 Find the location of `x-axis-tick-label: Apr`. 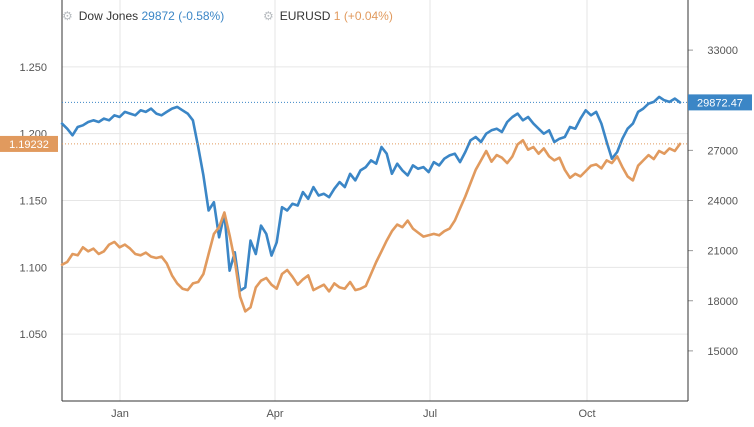

x-axis-tick-label: Apr is located at coordinates (274, 414).